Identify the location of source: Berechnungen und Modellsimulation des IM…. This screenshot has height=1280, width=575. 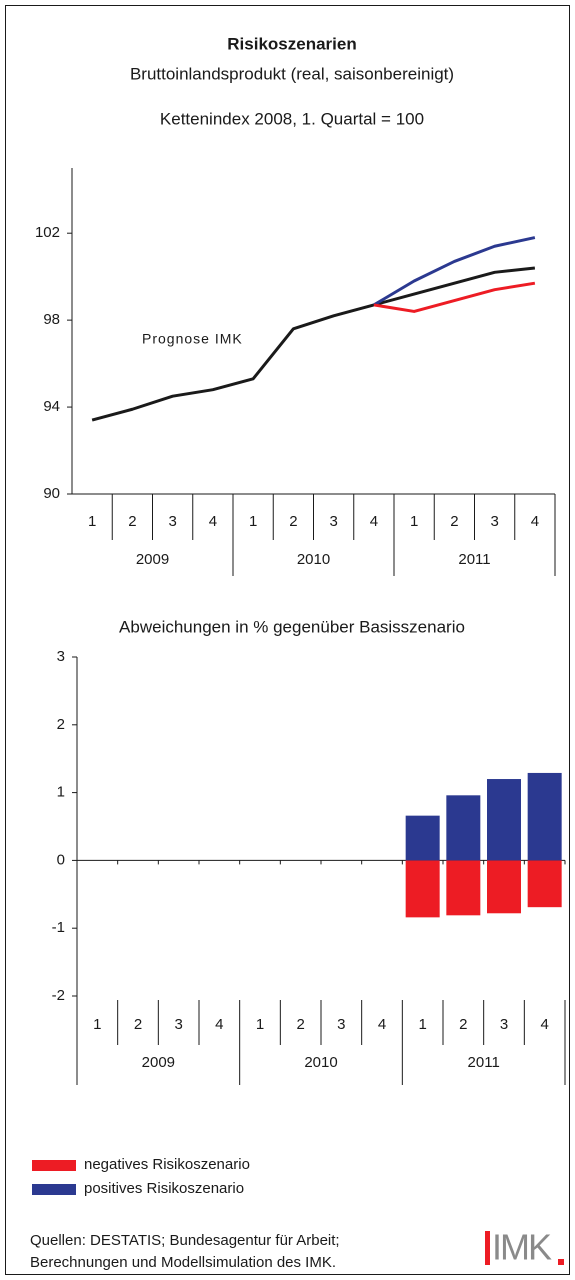
(183, 1262).